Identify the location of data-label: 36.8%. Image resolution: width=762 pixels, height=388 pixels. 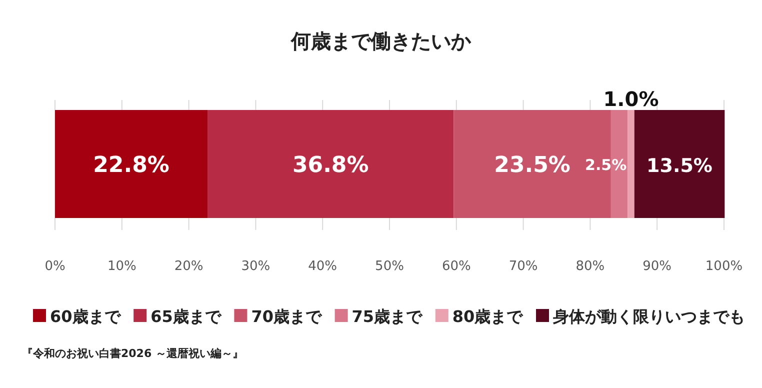
(330, 165).